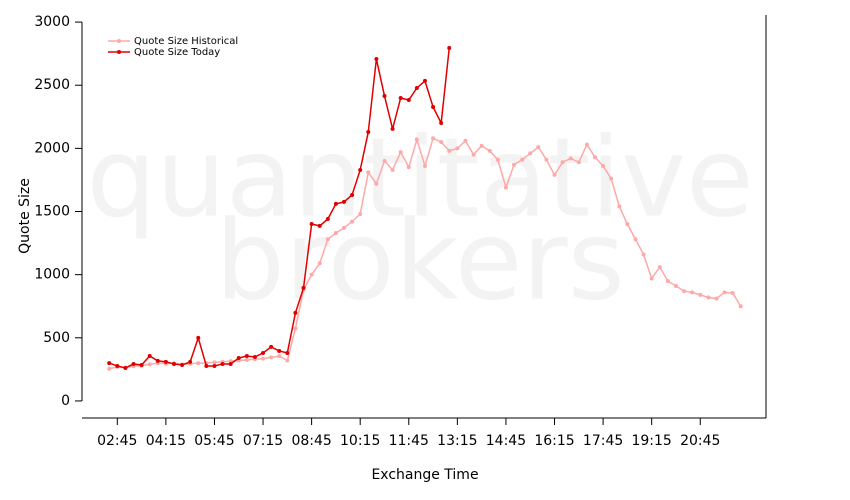 Image resolution: width=850 pixels, height=500 pixels. What do you see at coordinates (119, 41) in the screenshot?
I see `legend-marker` at bounding box center [119, 41].